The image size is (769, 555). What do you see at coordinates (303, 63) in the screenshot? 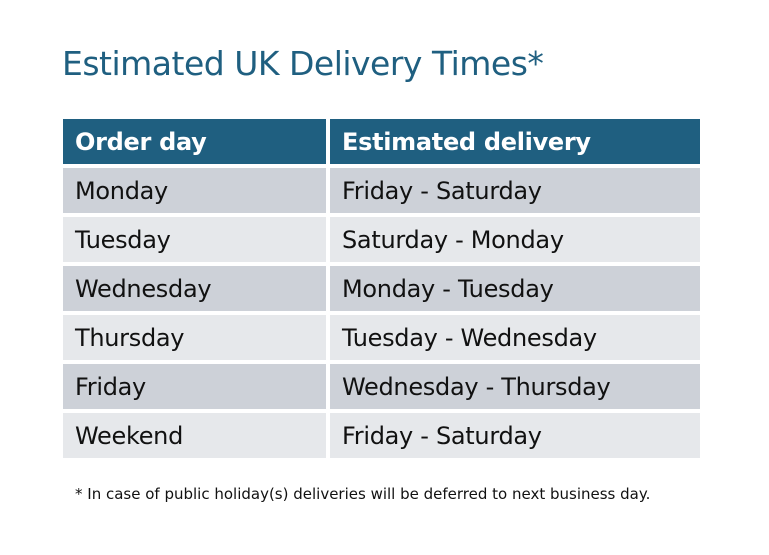
I see `page-title: Estimated UK Delivery Times*` at bounding box center [303, 63].